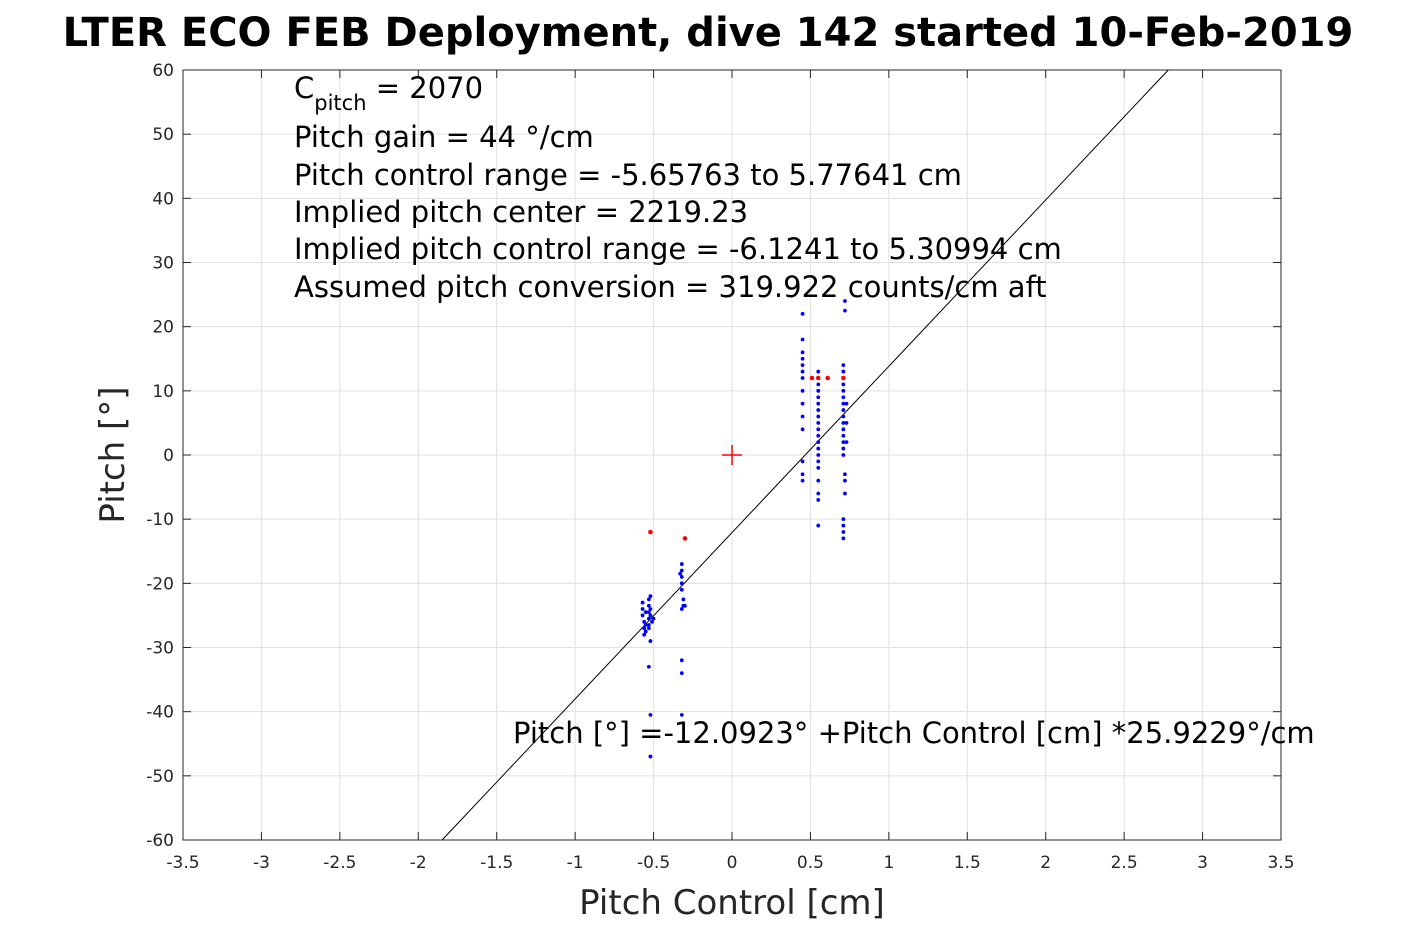 This screenshot has width=1417, height=945. Describe the element at coordinates (1280, 863) in the screenshot. I see `x-tick-label: 3.5` at that location.